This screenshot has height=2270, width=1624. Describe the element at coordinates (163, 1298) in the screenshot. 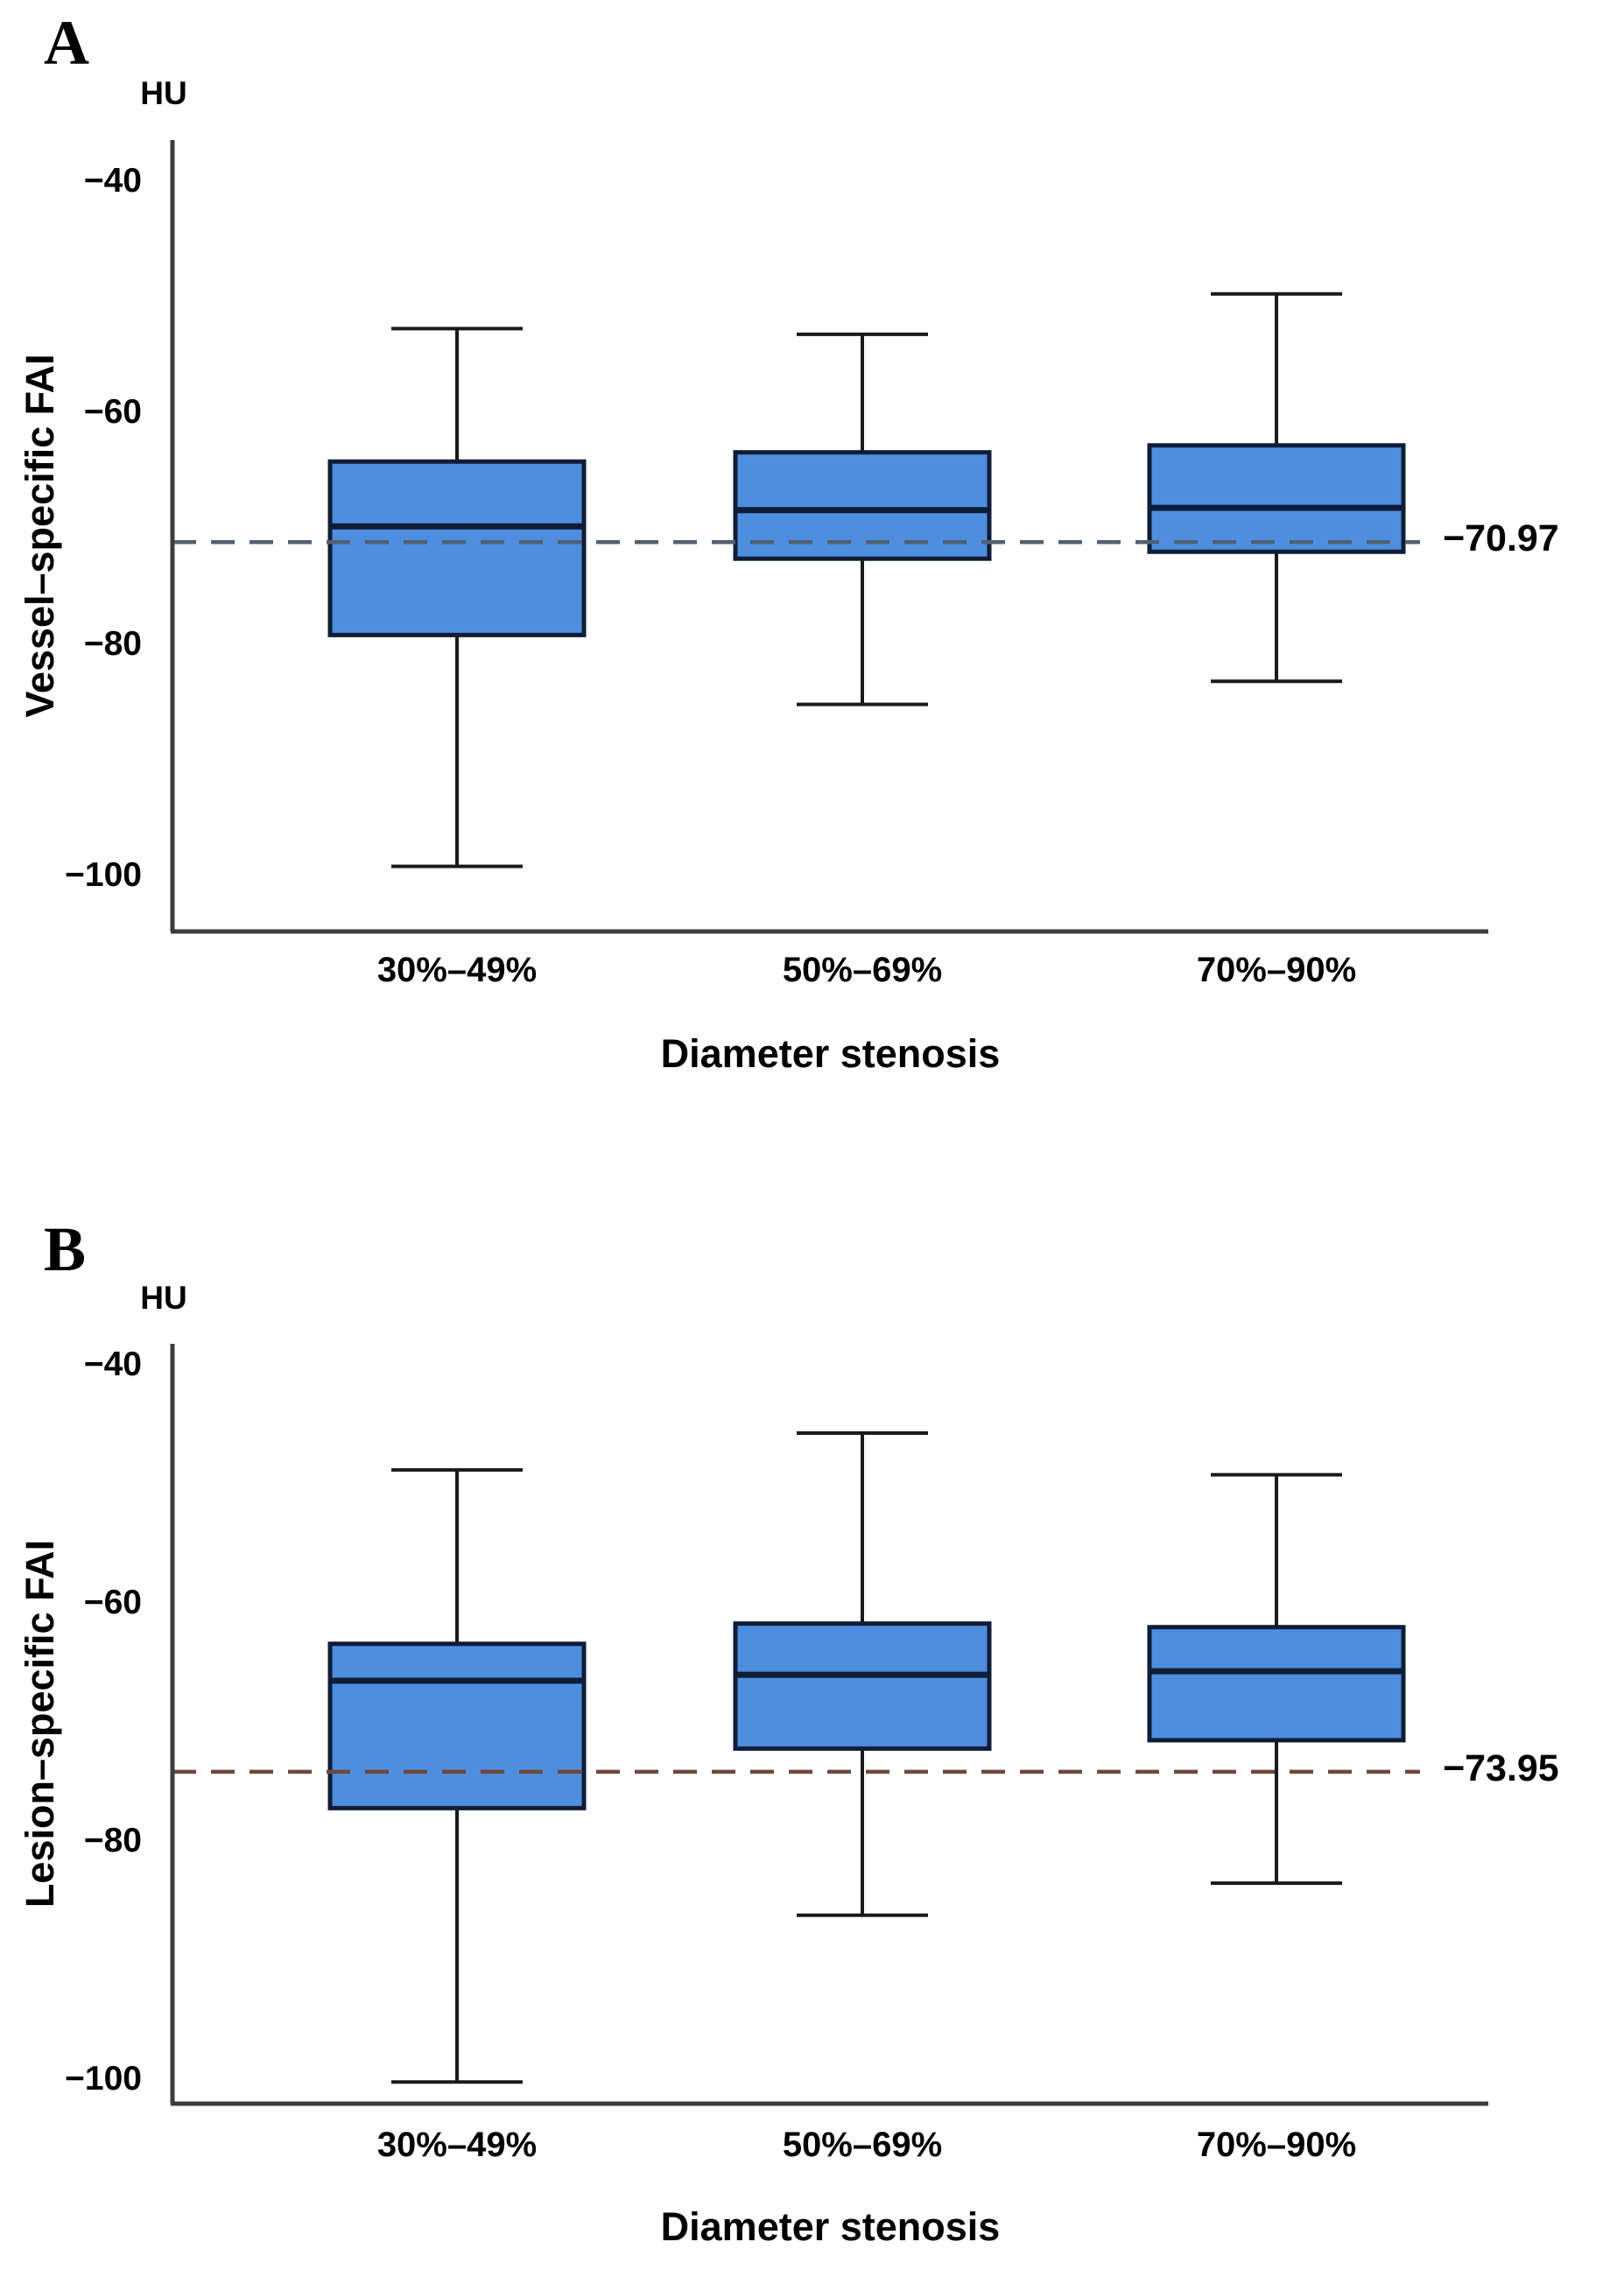

I see `y-axis-unit-b: HU` at that location.